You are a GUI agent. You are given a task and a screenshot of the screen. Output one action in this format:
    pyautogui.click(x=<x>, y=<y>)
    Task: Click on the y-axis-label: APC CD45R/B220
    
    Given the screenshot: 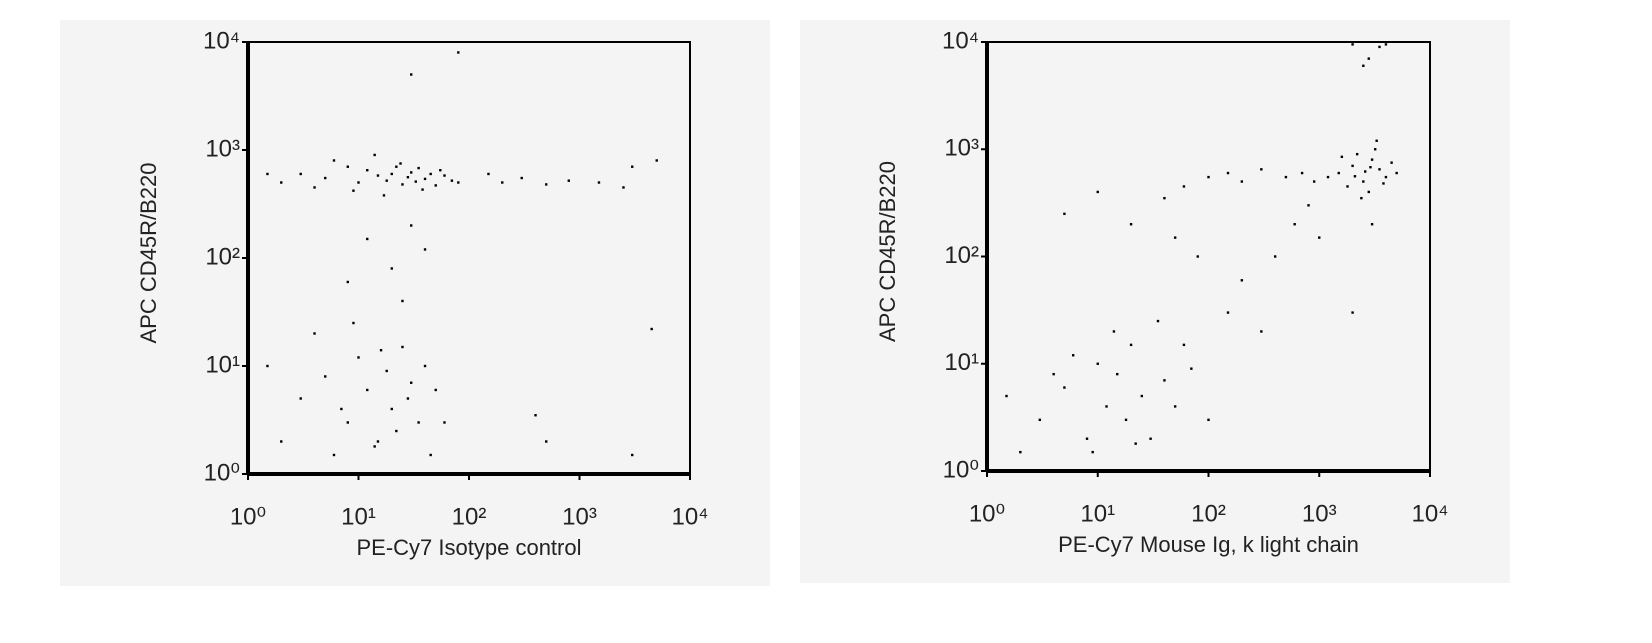 What is the action you would take?
    pyautogui.click(x=148, y=253)
    